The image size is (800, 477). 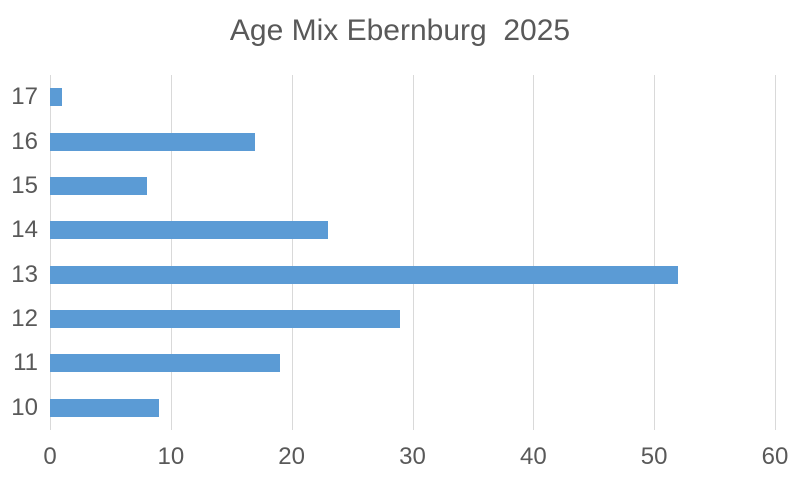 I want to click on y-axis-category-label-15: 15, so click(x=24, y=185).